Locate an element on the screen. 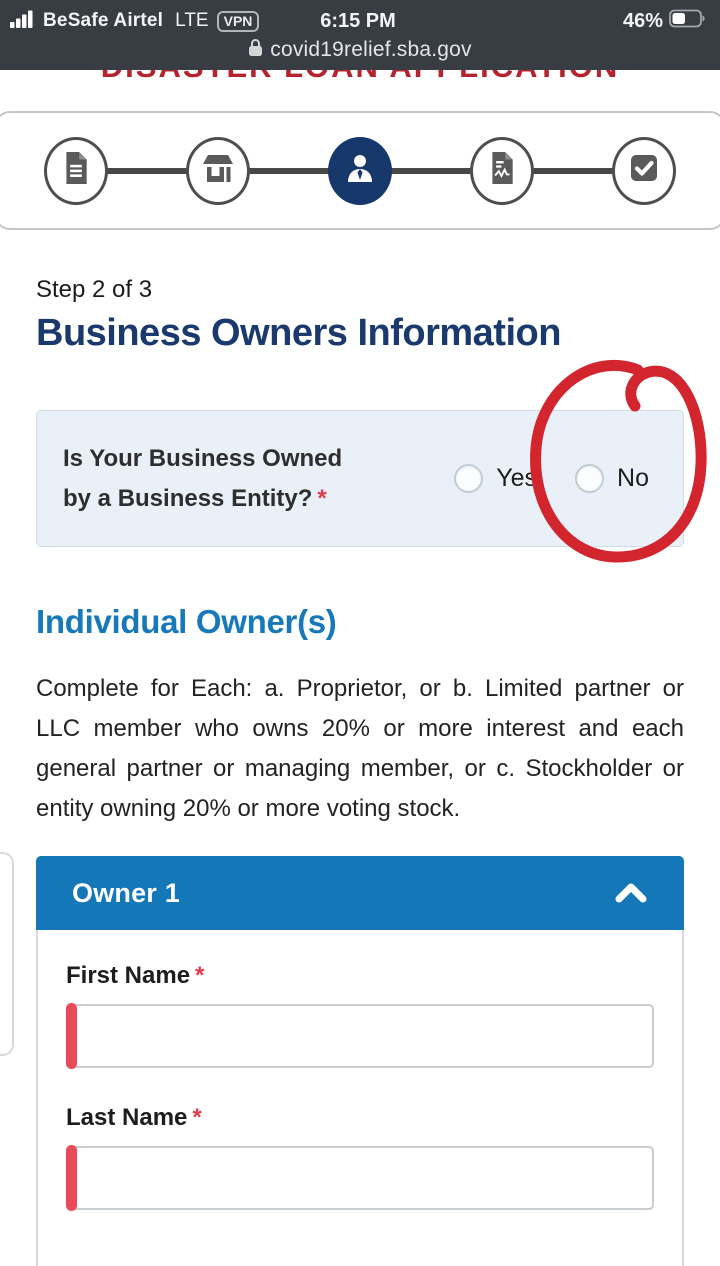 This screenshot has height=1266, width=720. step-5-summary is located at coordinates (644, 170).